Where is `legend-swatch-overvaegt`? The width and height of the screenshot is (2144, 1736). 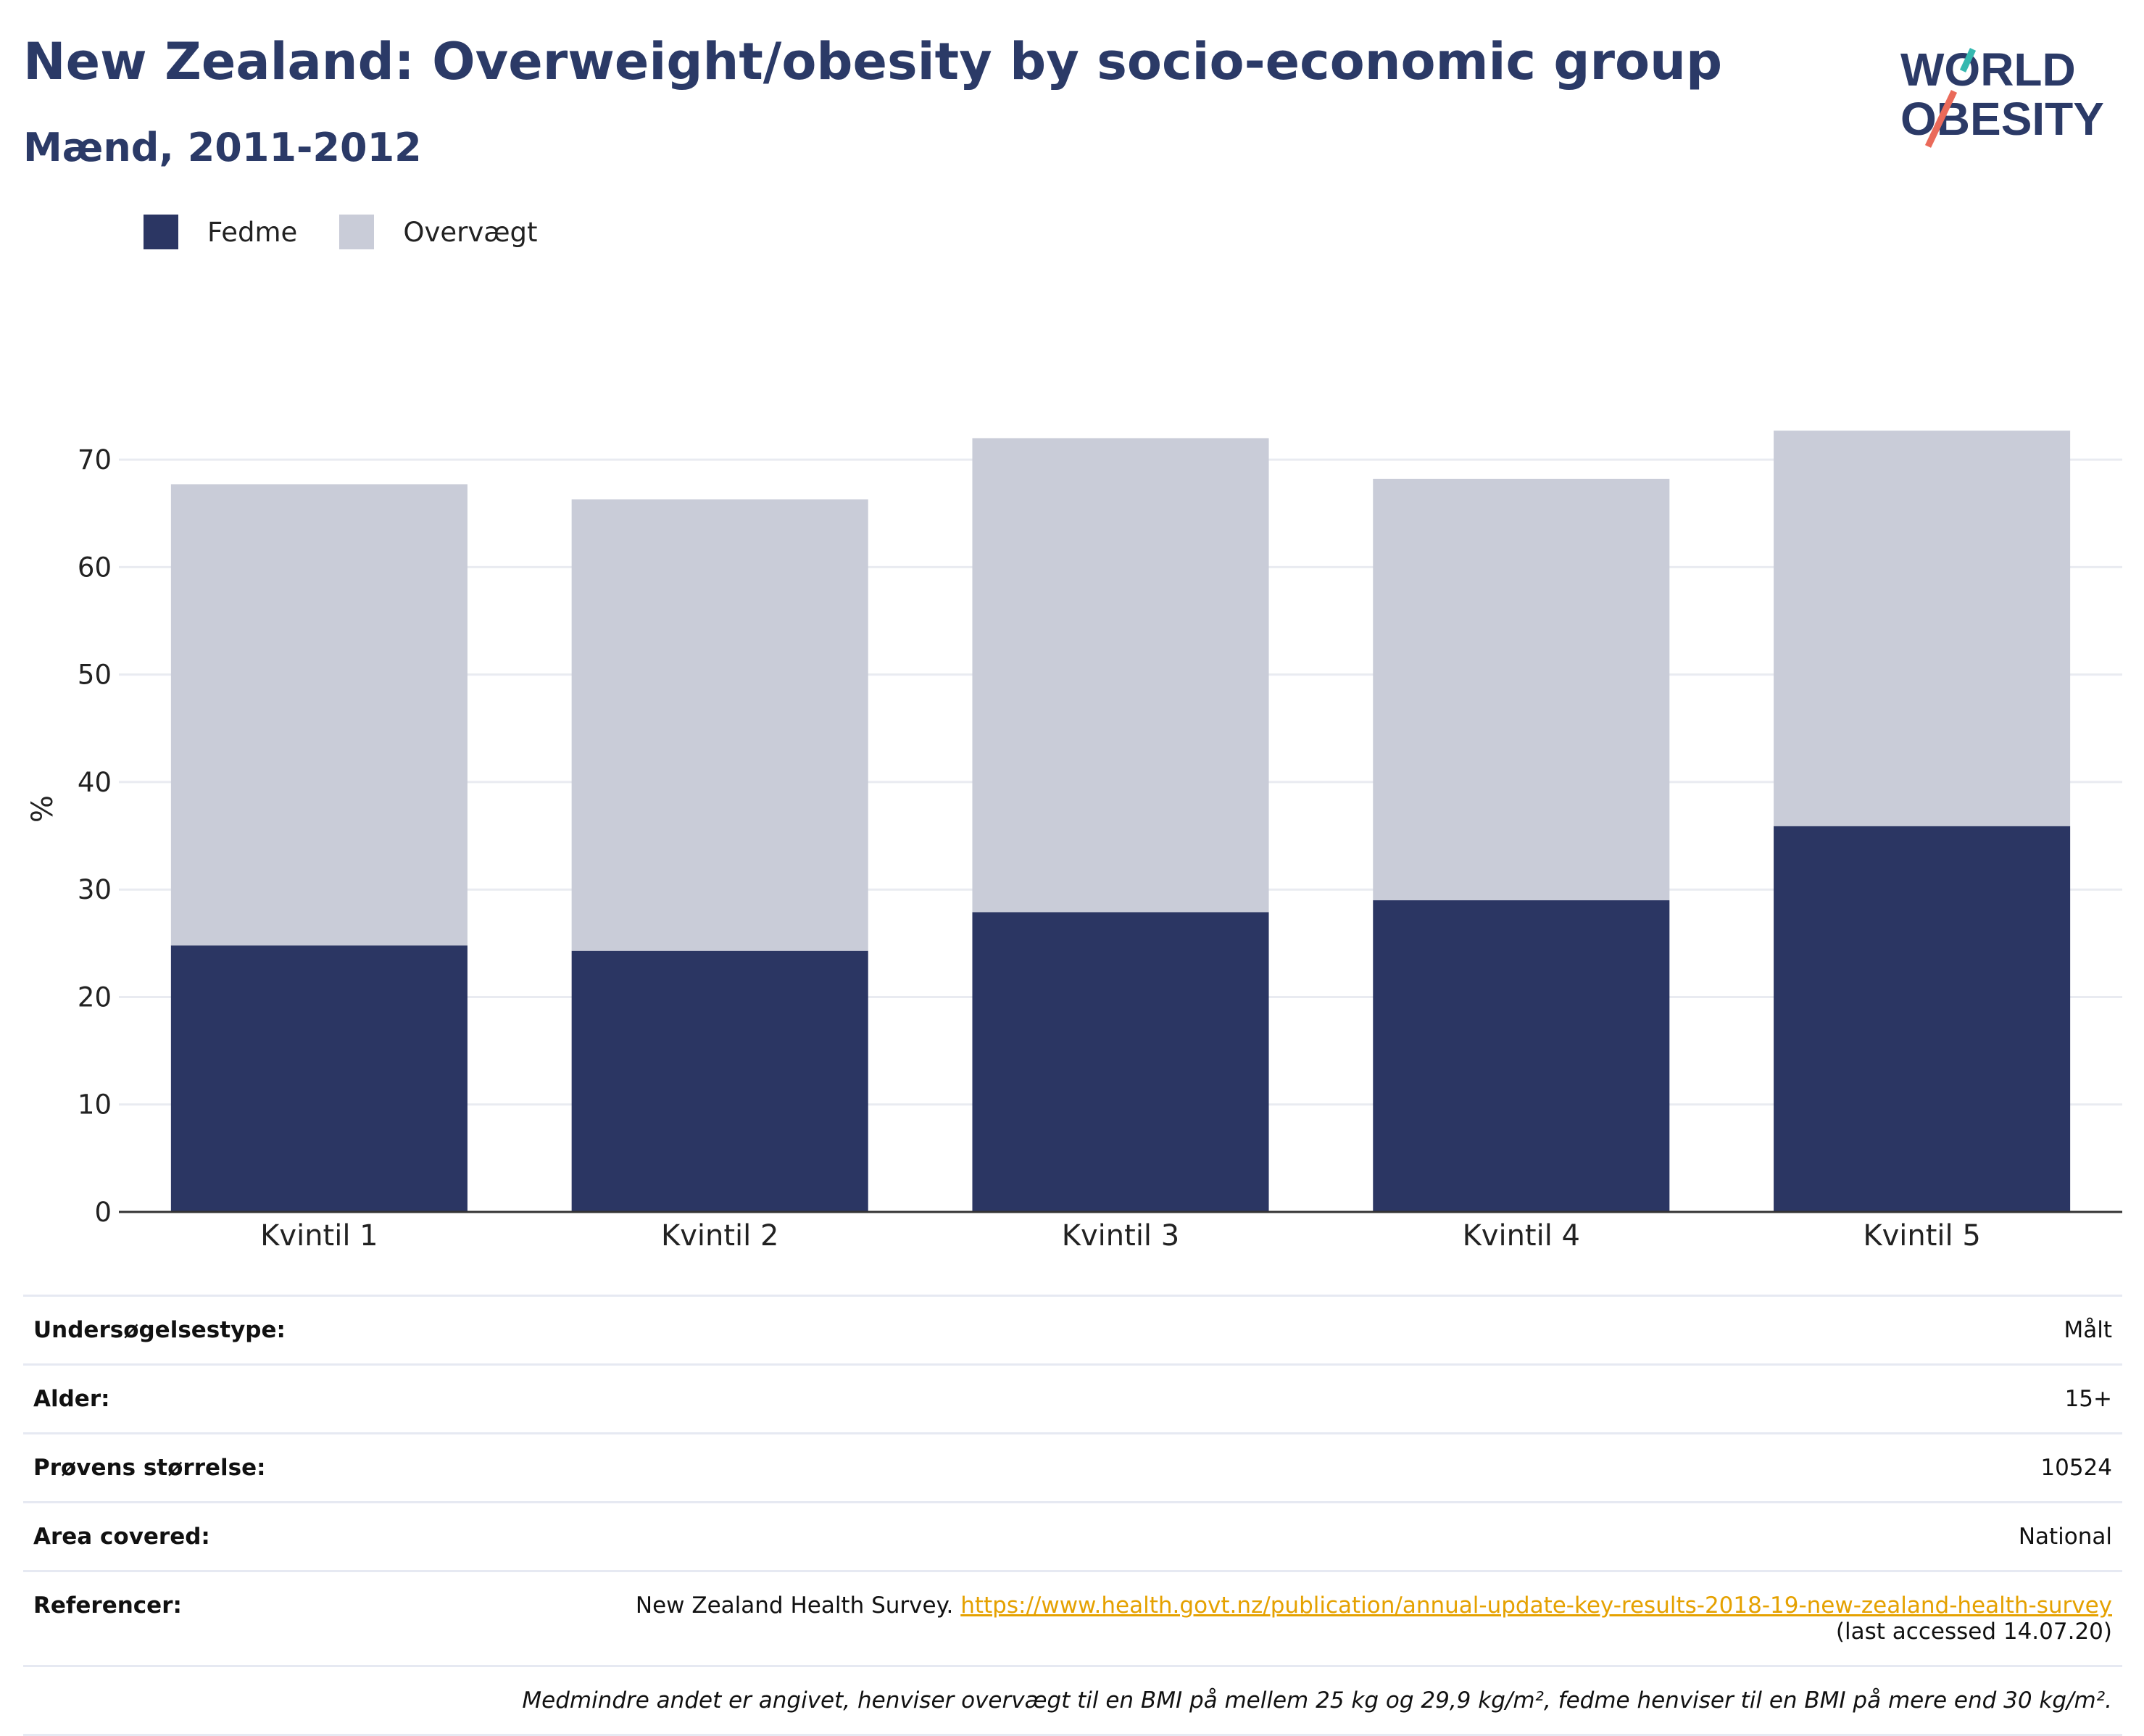
legend-swatch-overvaegt is located at coordinates (357, 232).